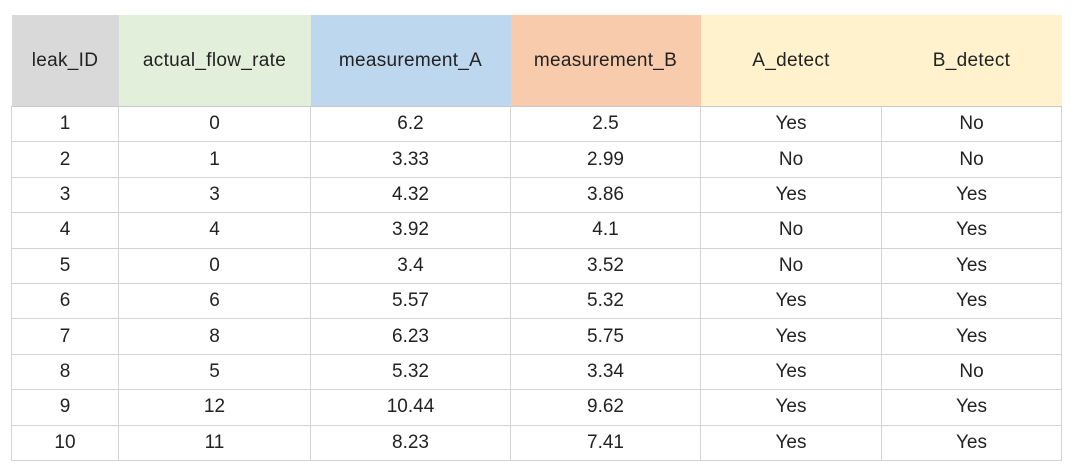  Describe the element at coordinates (65, 159) in the screenshot. I see `cell-leak-id: 2` at that location.